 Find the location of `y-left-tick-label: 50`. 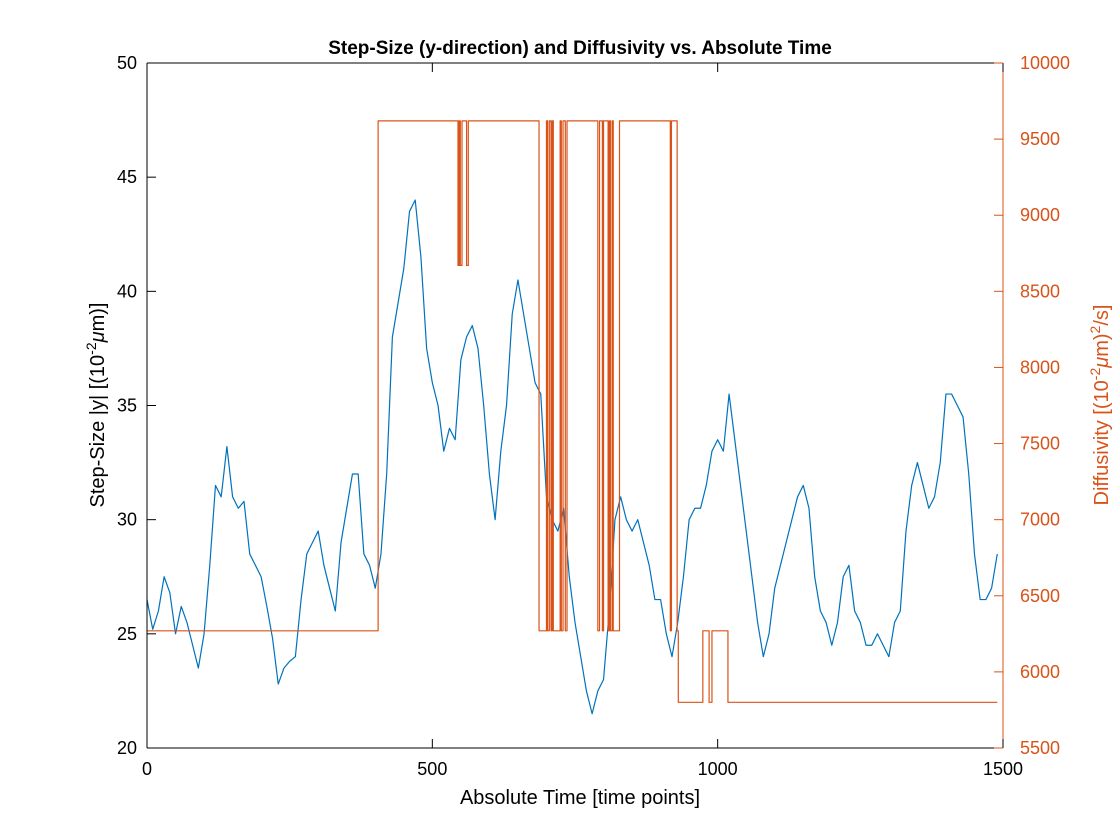

y-left-tick-label: 50 is located at coordinates (127, 63).